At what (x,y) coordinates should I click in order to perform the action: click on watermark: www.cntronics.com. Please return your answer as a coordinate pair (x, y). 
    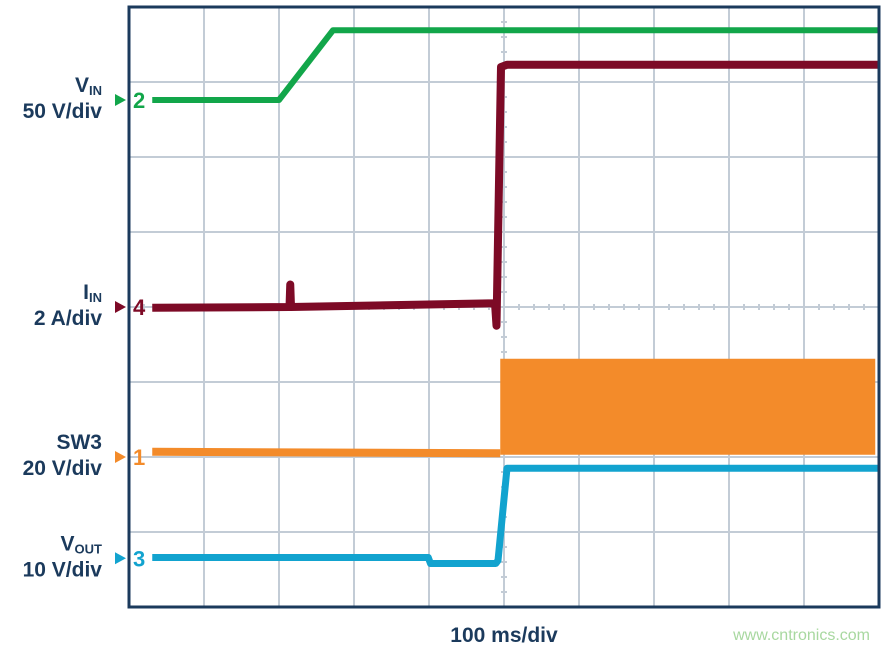
    Looking at the image, I should click on (801, 635).